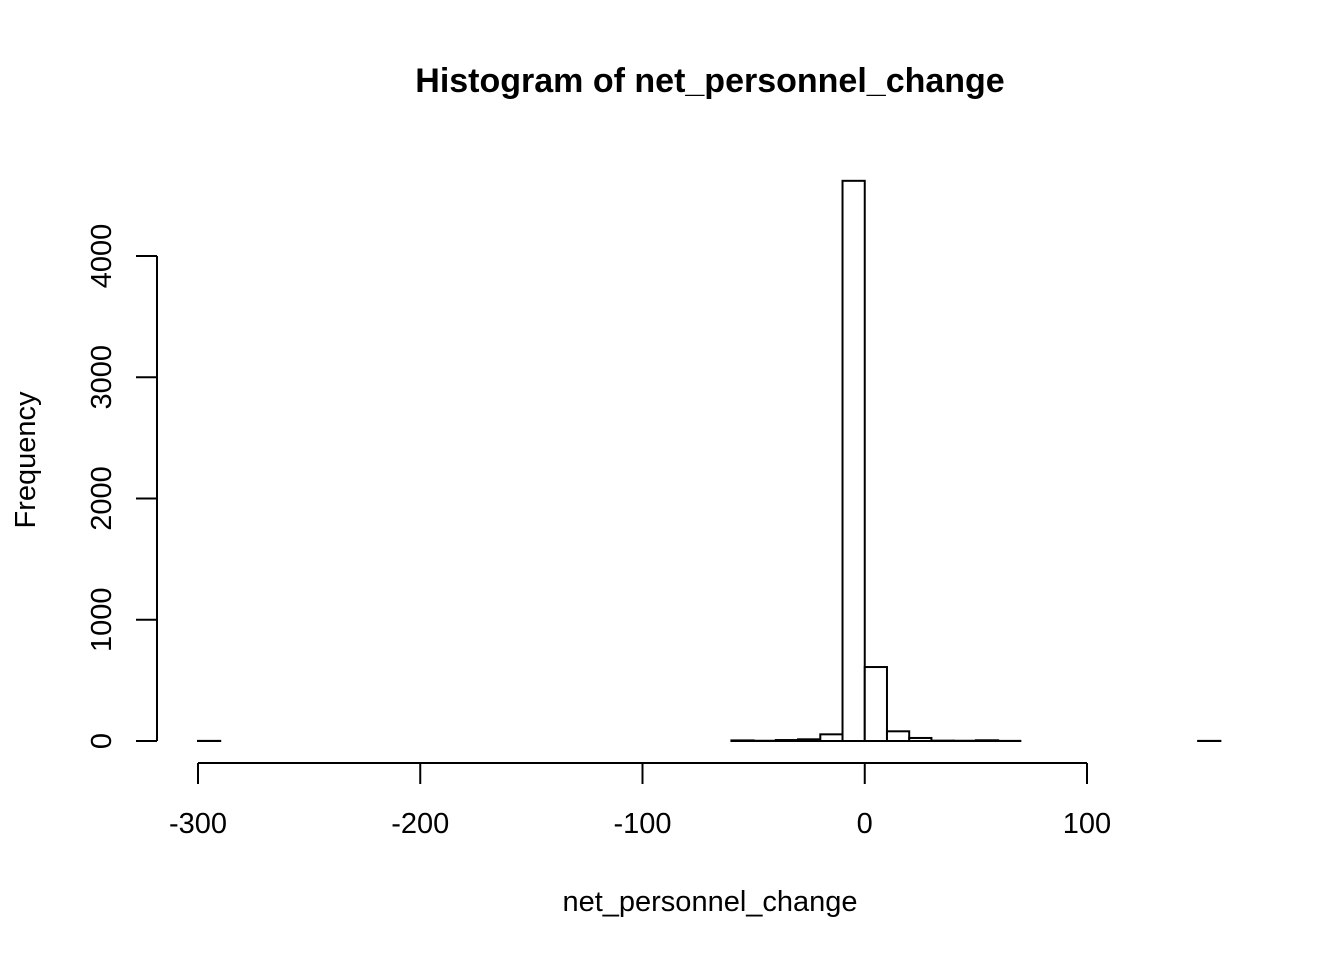  What do you see at coordinates (26, 460) in the screenshot?
I see `y-axis-label: Frequency` at bounding box center [26, 460].